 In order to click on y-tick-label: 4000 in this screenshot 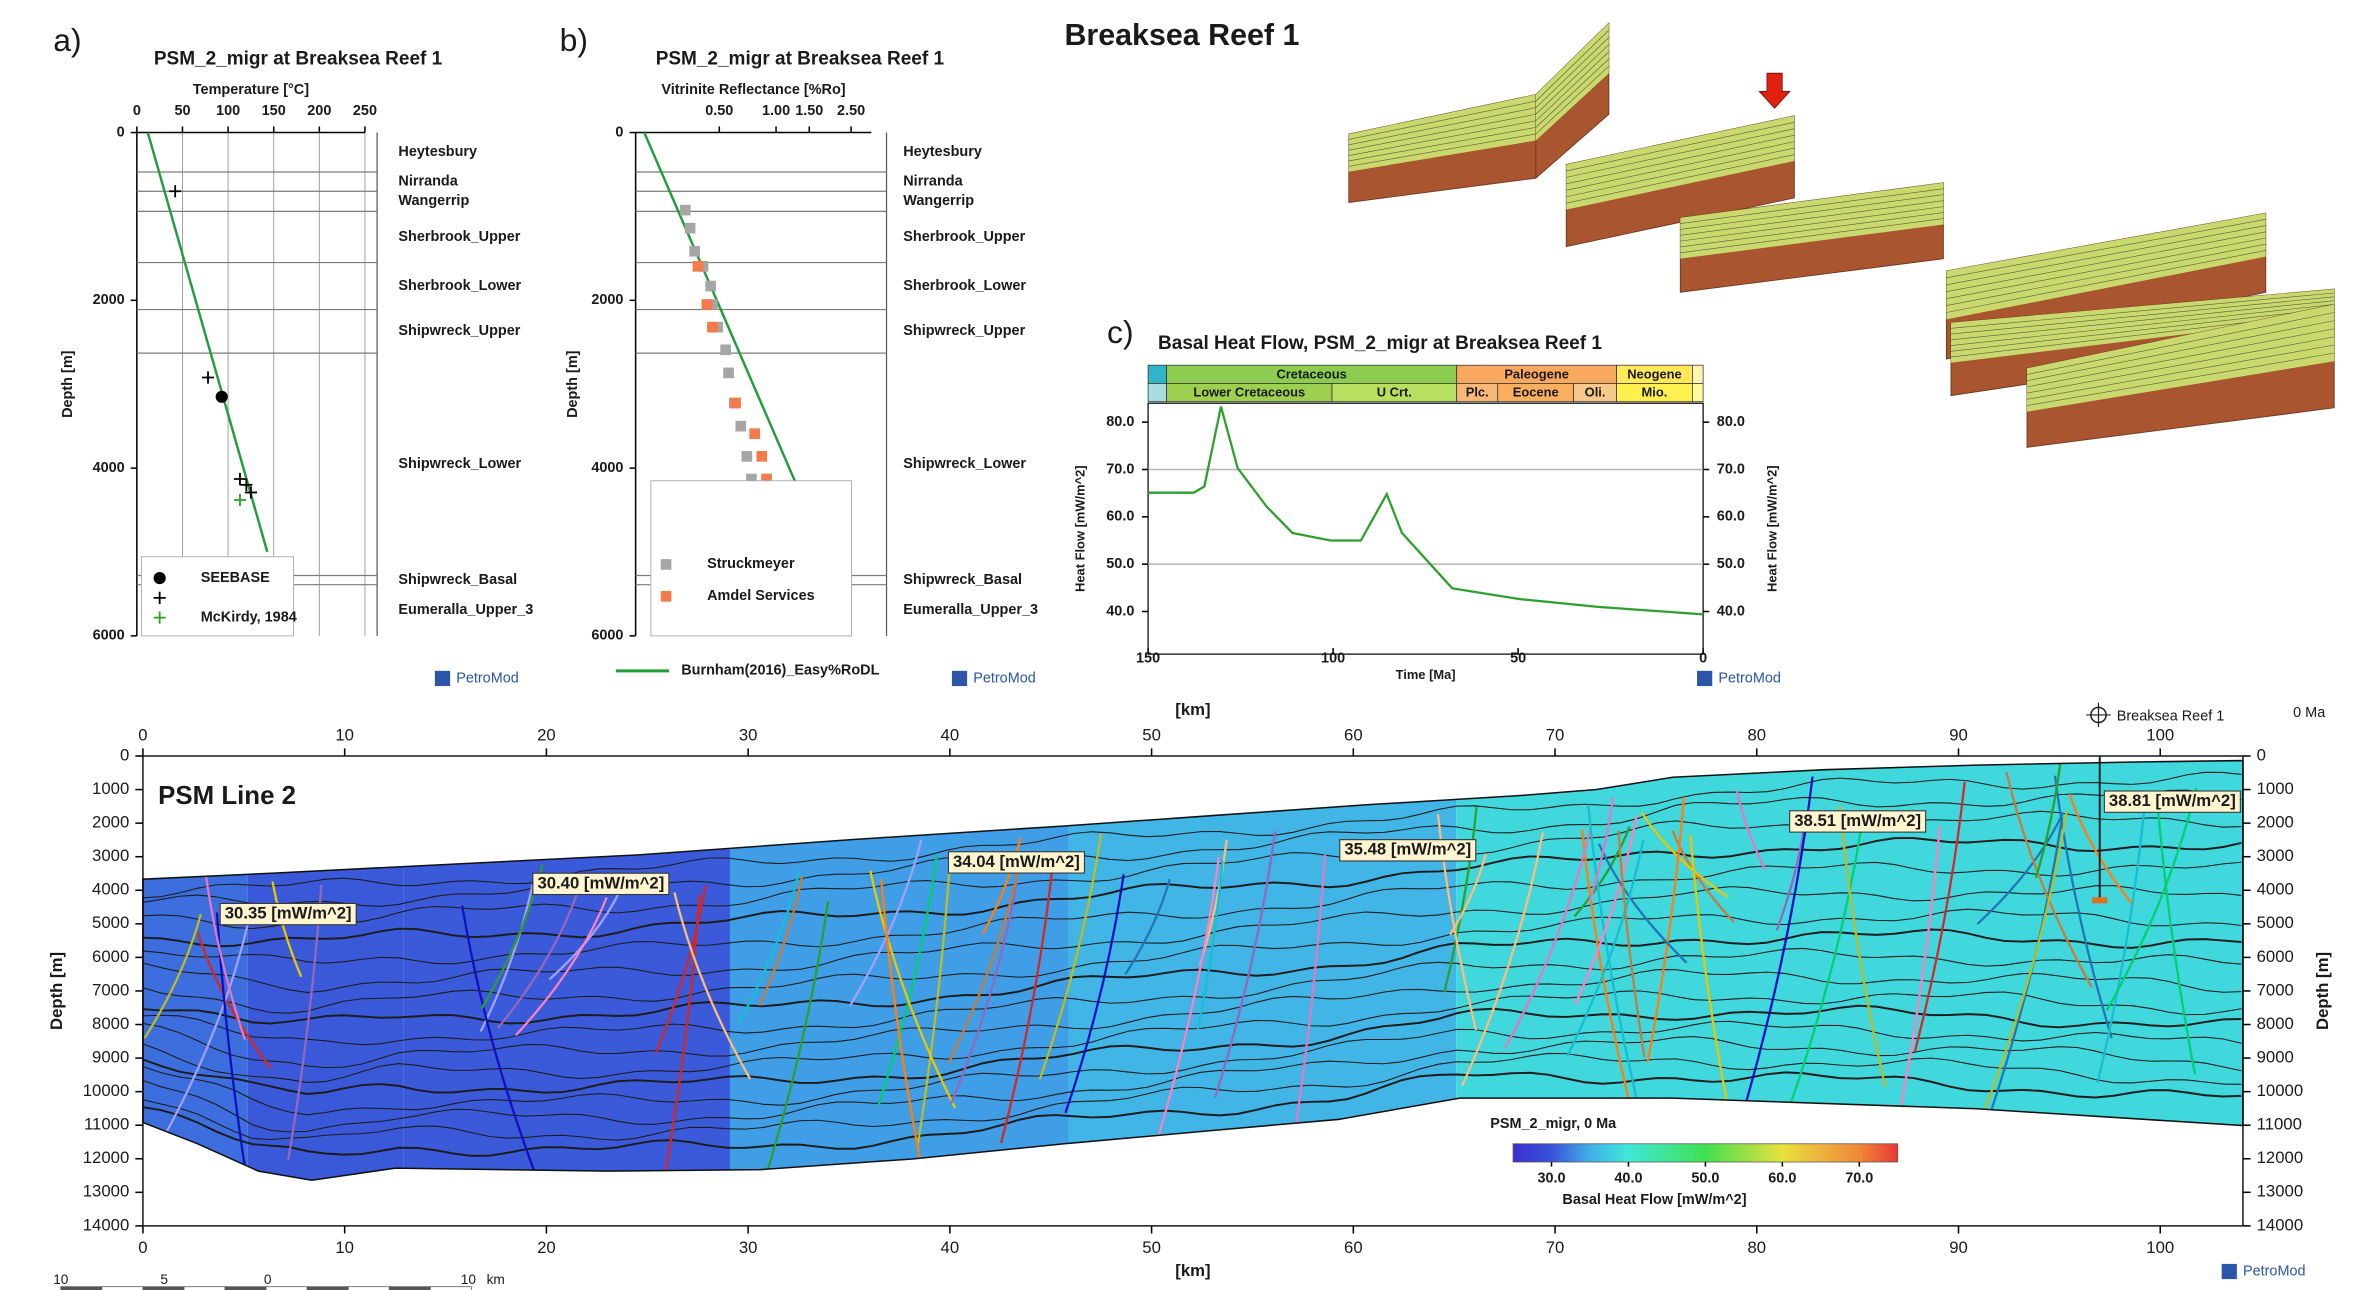, I will do `click(110, 889)`.